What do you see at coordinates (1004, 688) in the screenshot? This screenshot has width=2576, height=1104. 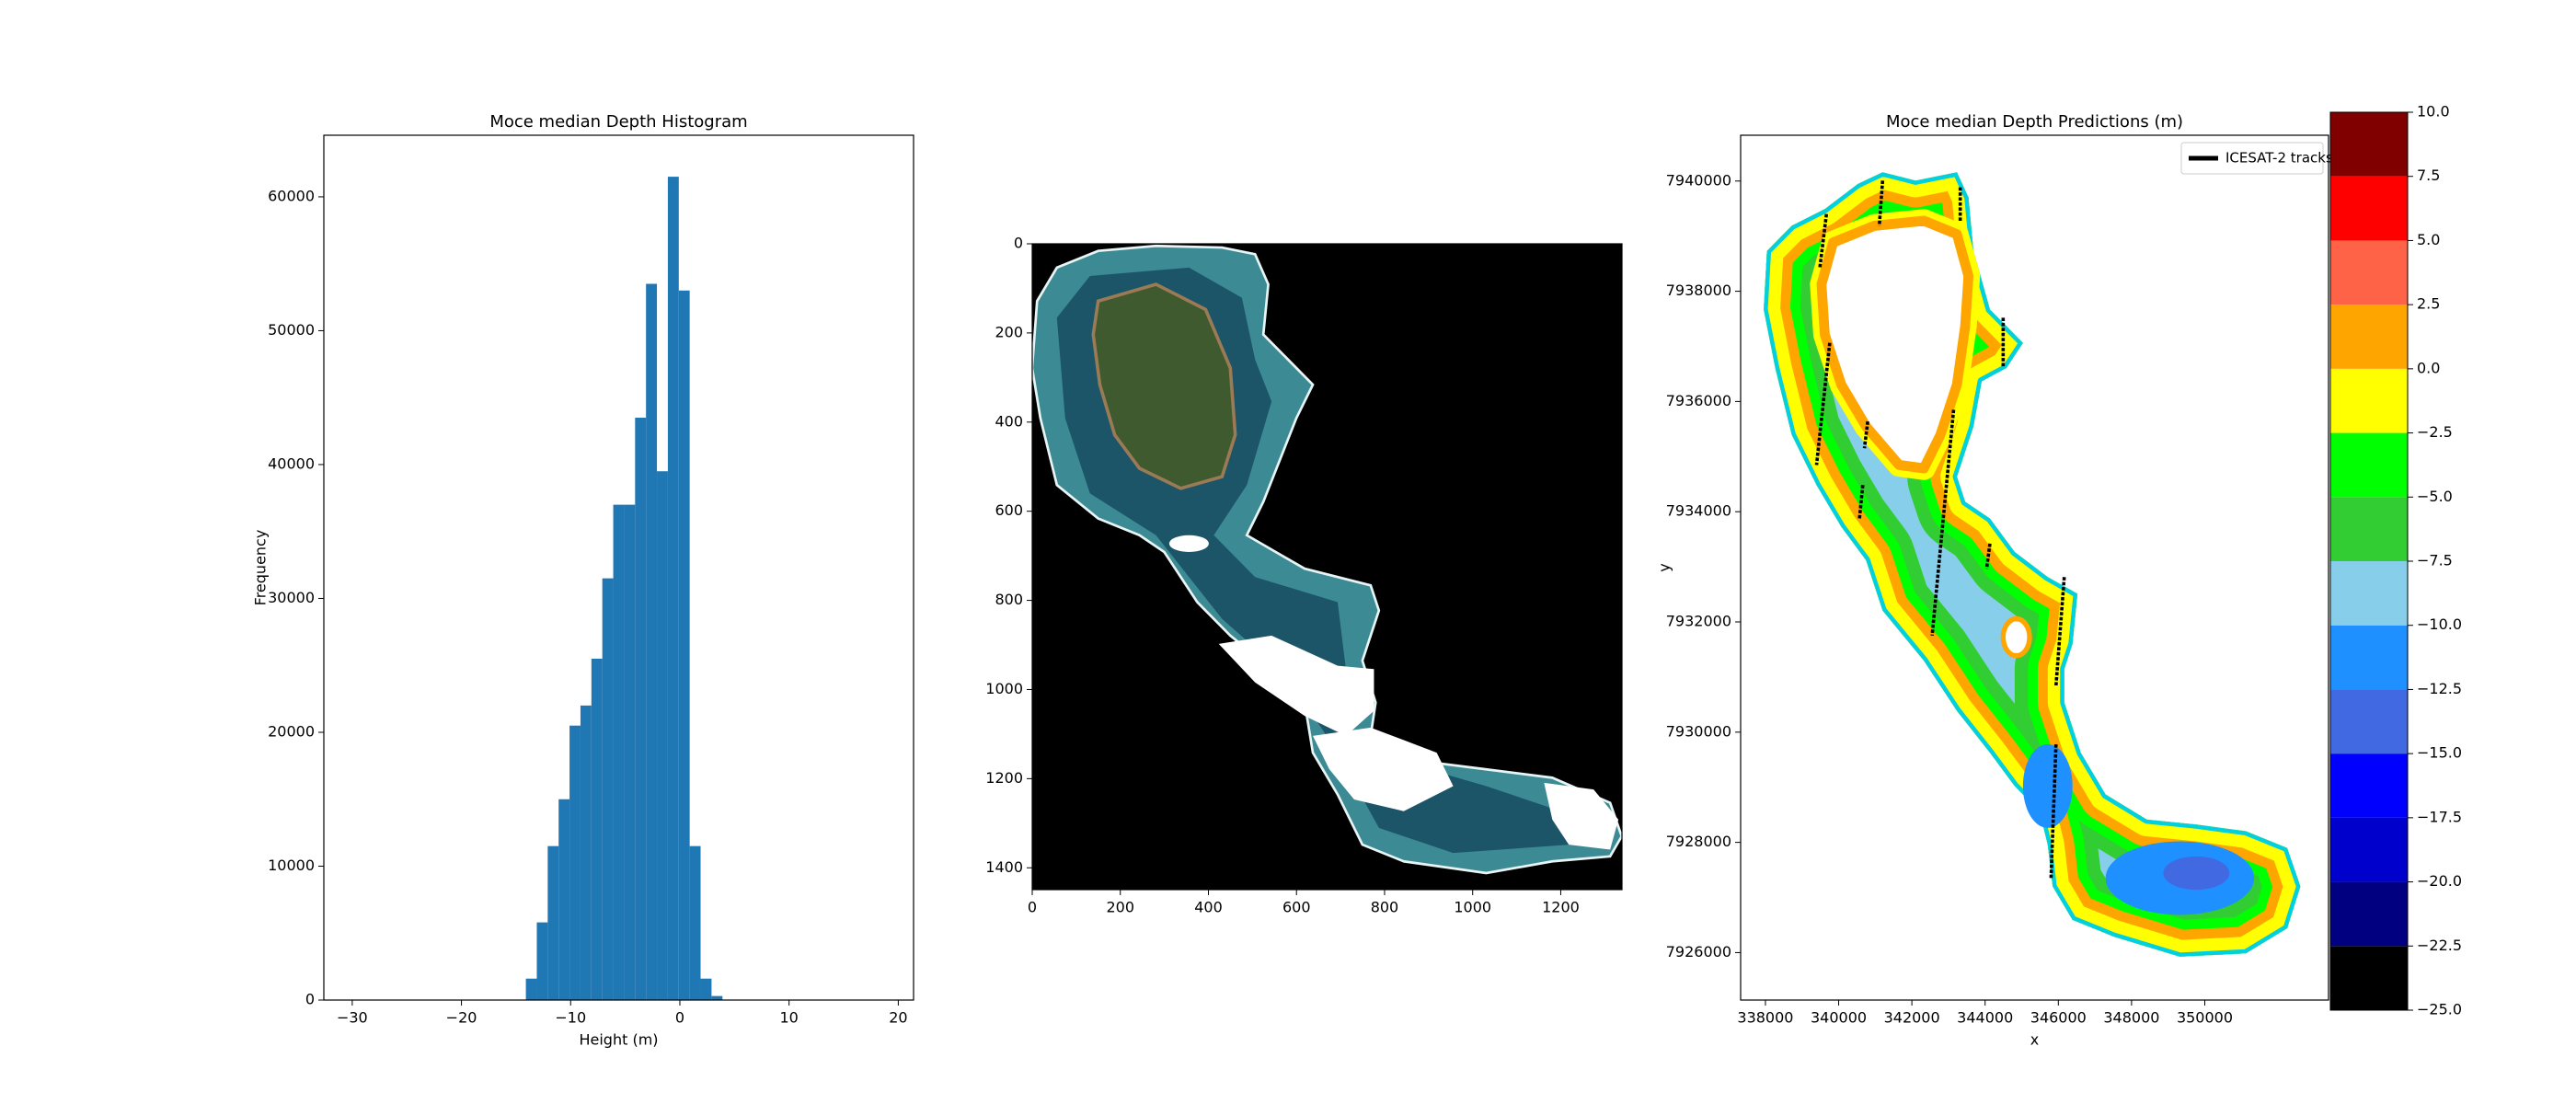 I see `y-tick-label: 1000` at bounding box center [1004, 688].